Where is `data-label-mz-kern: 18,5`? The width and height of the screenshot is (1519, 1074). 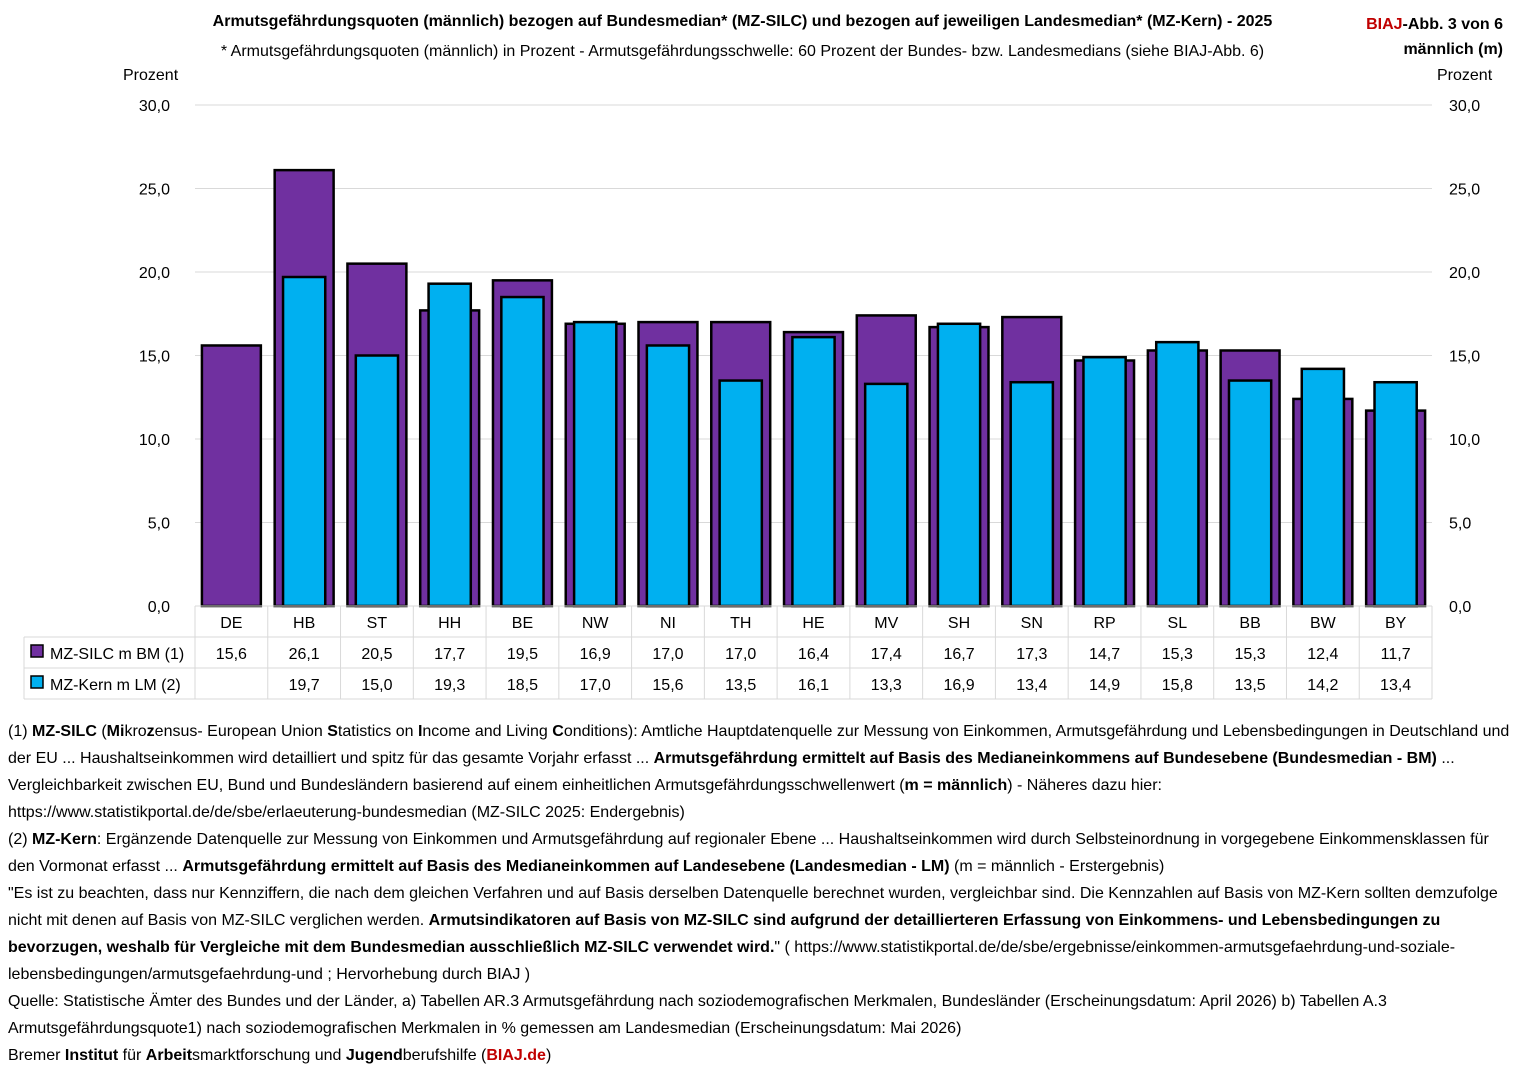 data-label-mz-kern: 18,5 is located at coordinates (522, 685).